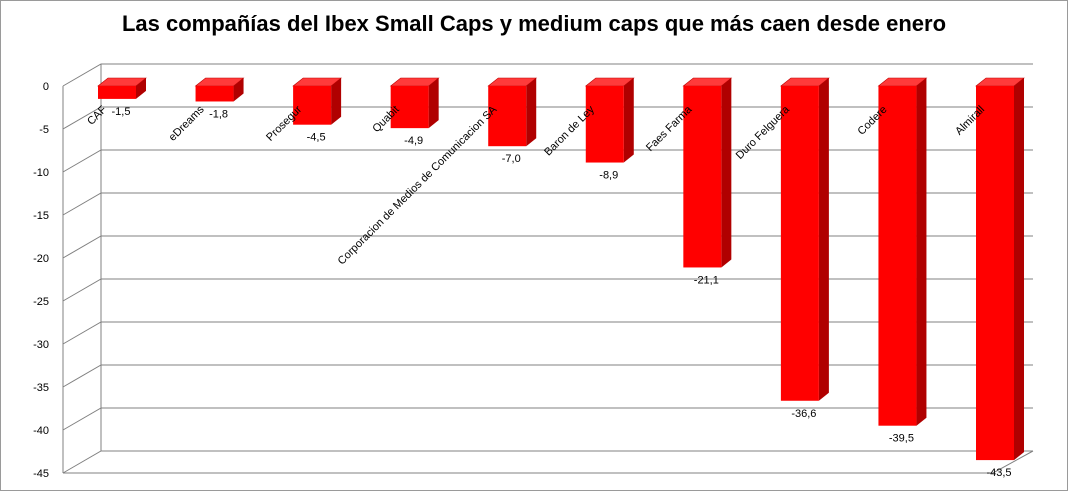  What do you see at coordinates (706, 280) in the screenshot?
I see `data-label: -21,1` at bounding box center [706, 280].